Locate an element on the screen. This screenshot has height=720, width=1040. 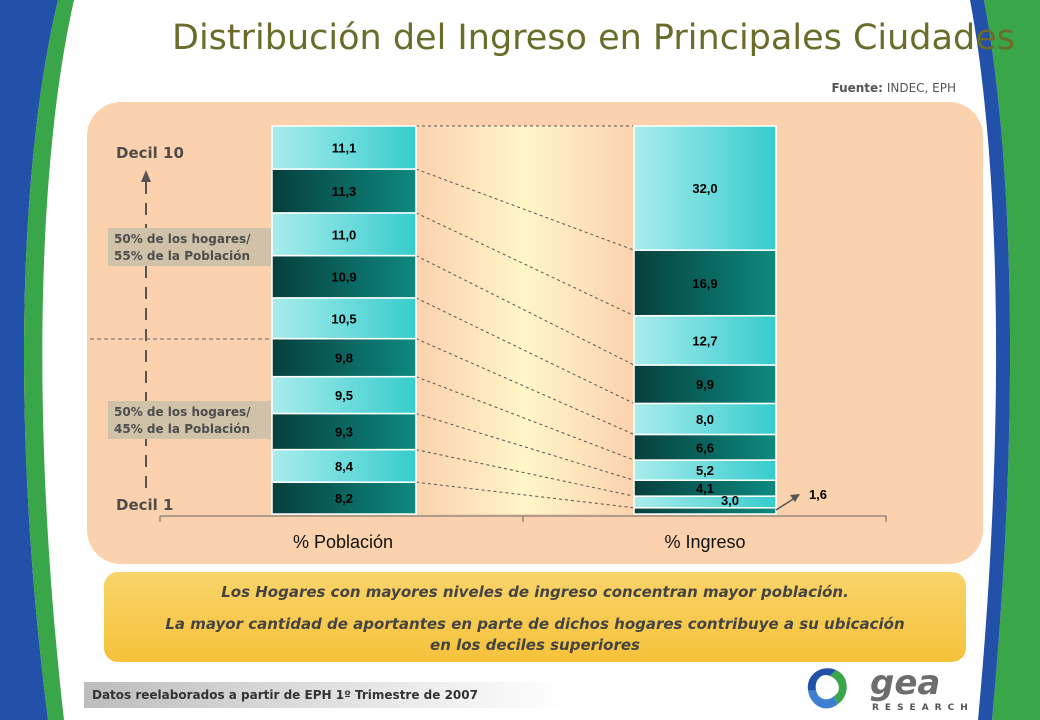
value-label-ingreso-decil-5: 6,6 is located at coordinates (705, 447).